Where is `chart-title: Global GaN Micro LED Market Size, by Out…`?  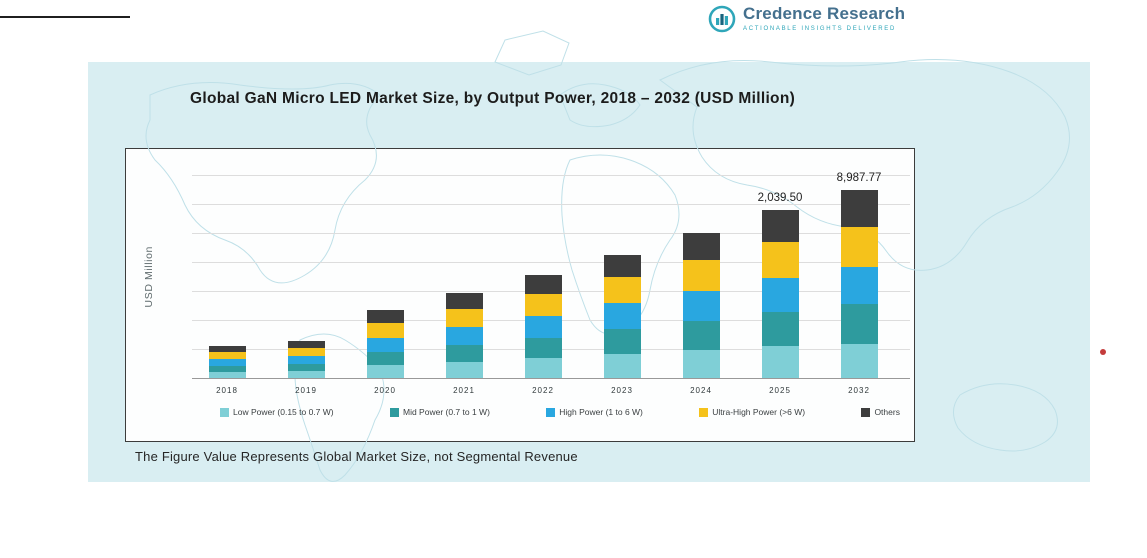 chart-title: Global GaN Micro LED Market Size, by Out… is located at coordinates (493, 98).